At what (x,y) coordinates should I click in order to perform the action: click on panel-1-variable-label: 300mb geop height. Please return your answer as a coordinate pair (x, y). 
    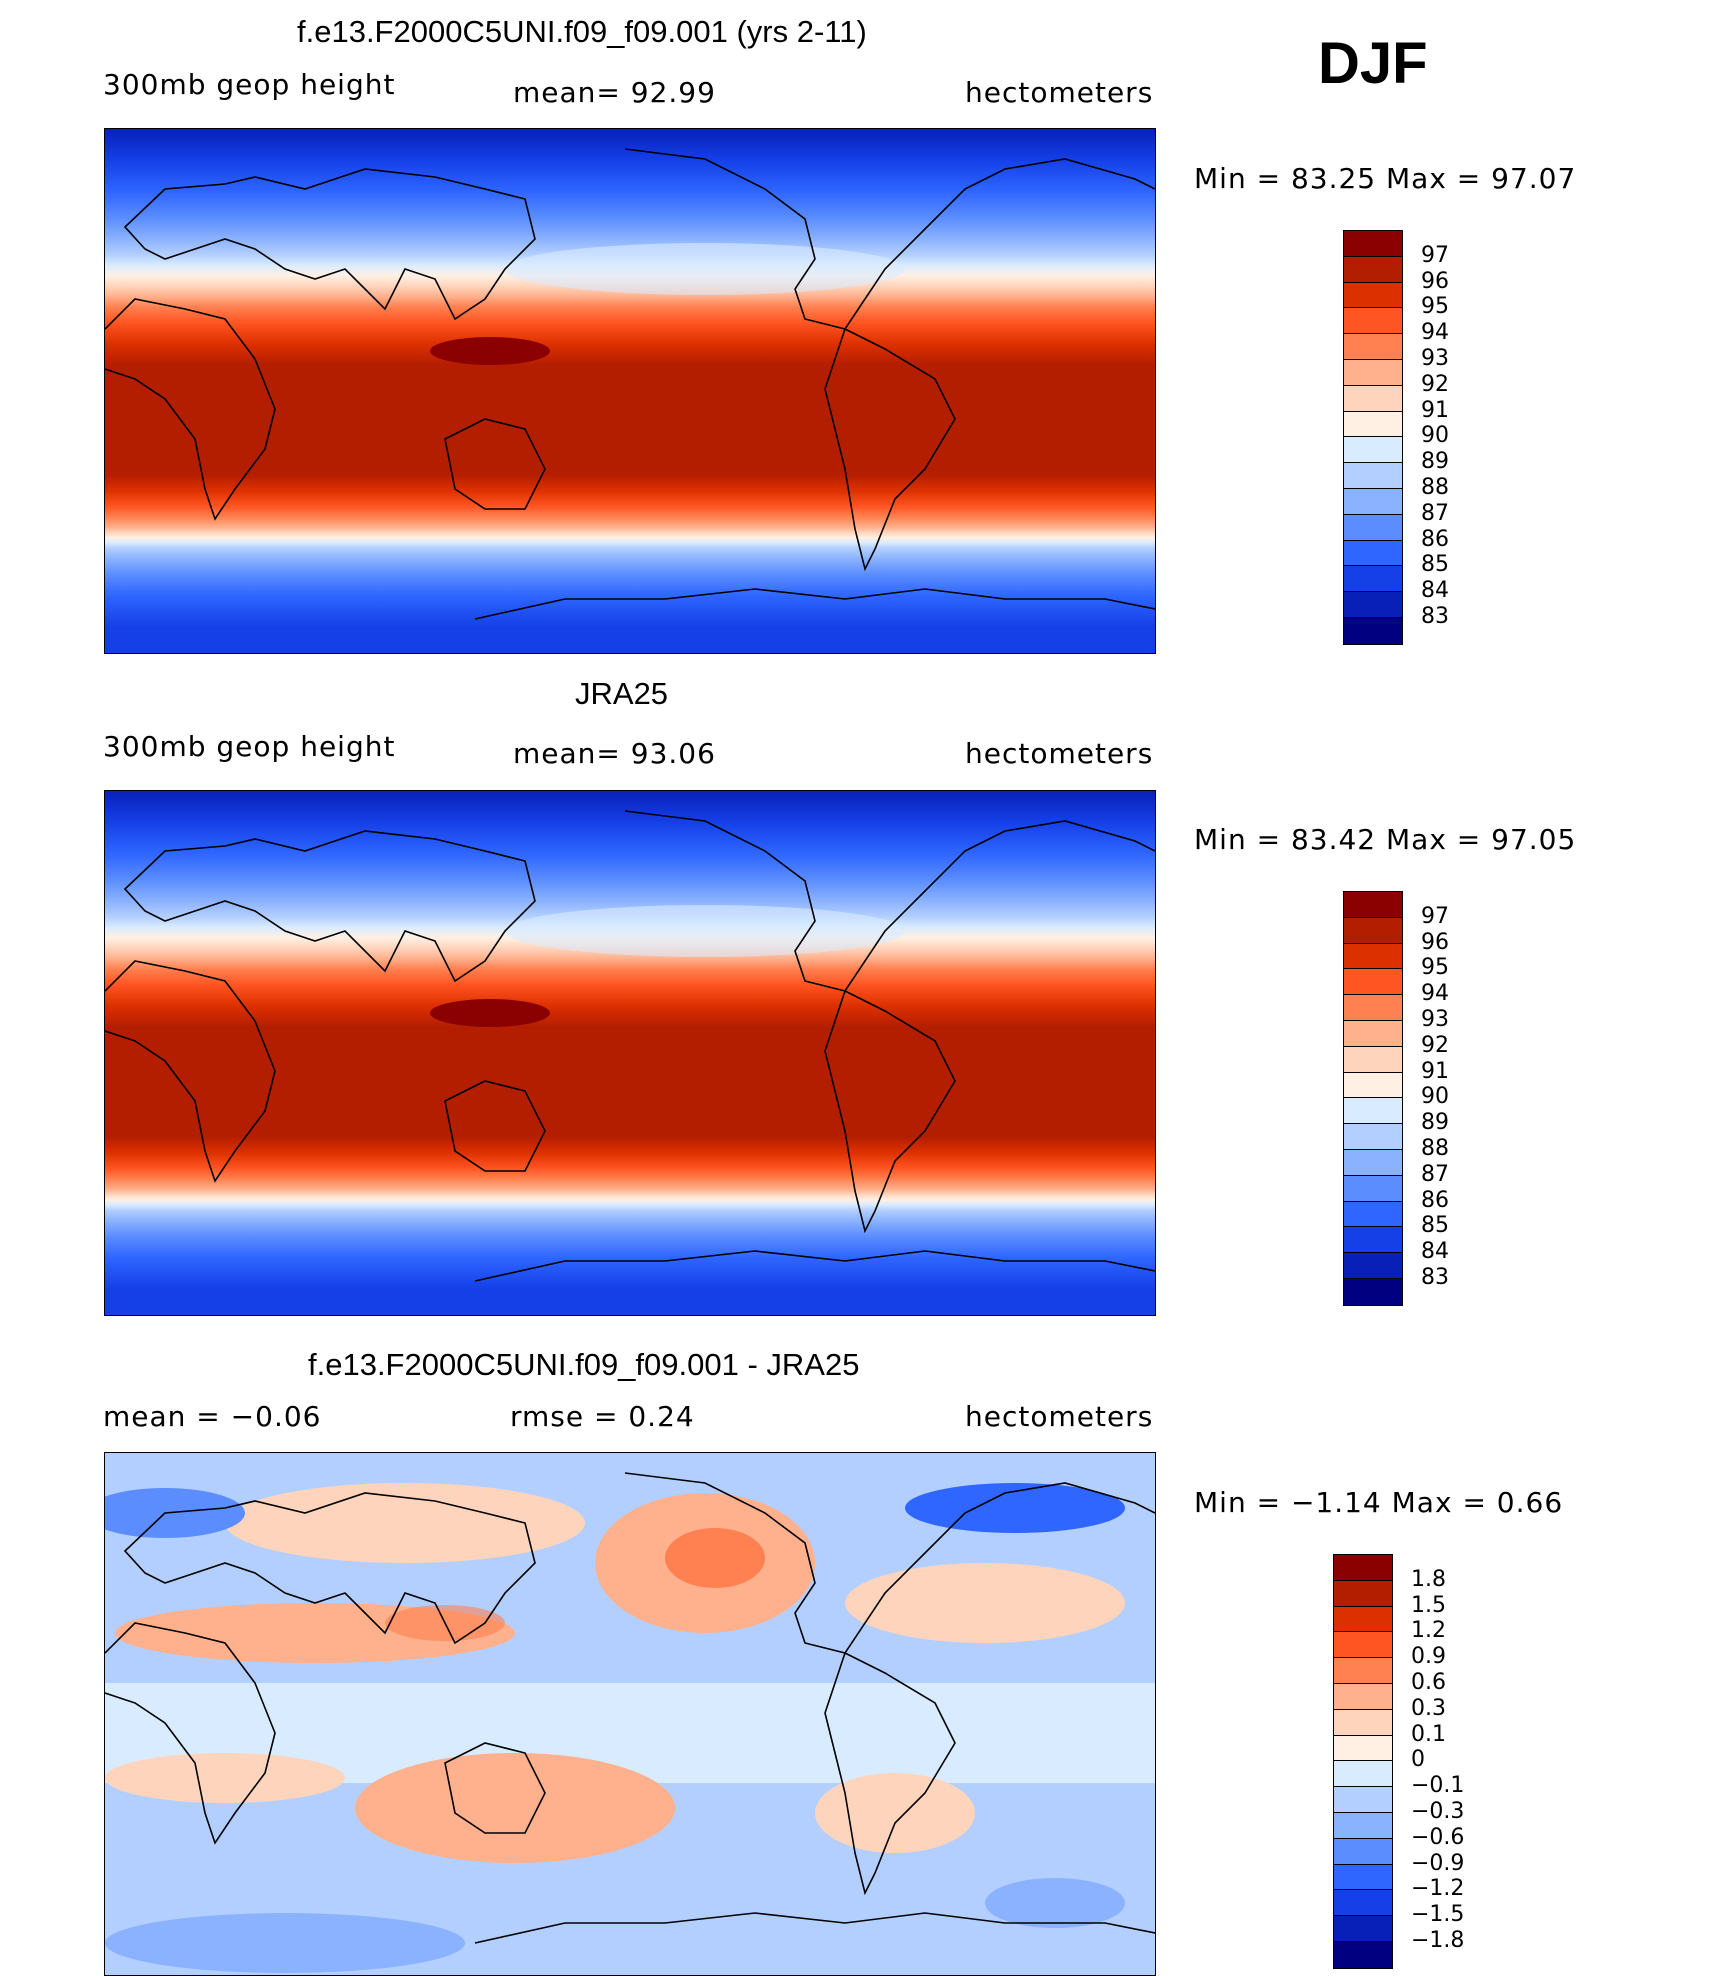
    Looking at the image, I should click on (249, 84).